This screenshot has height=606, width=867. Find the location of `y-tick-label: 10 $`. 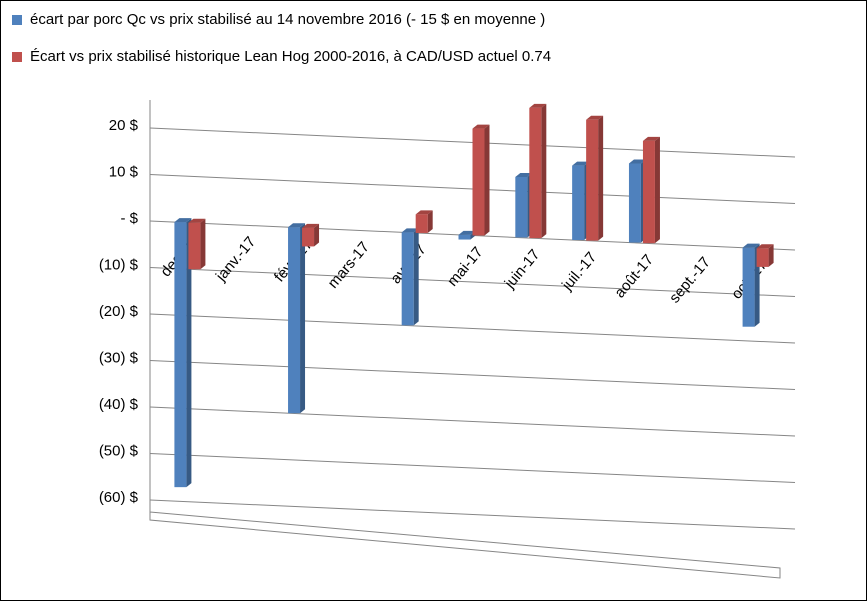

y-tick-label: 10 $ is located at coordinates (124, 171).